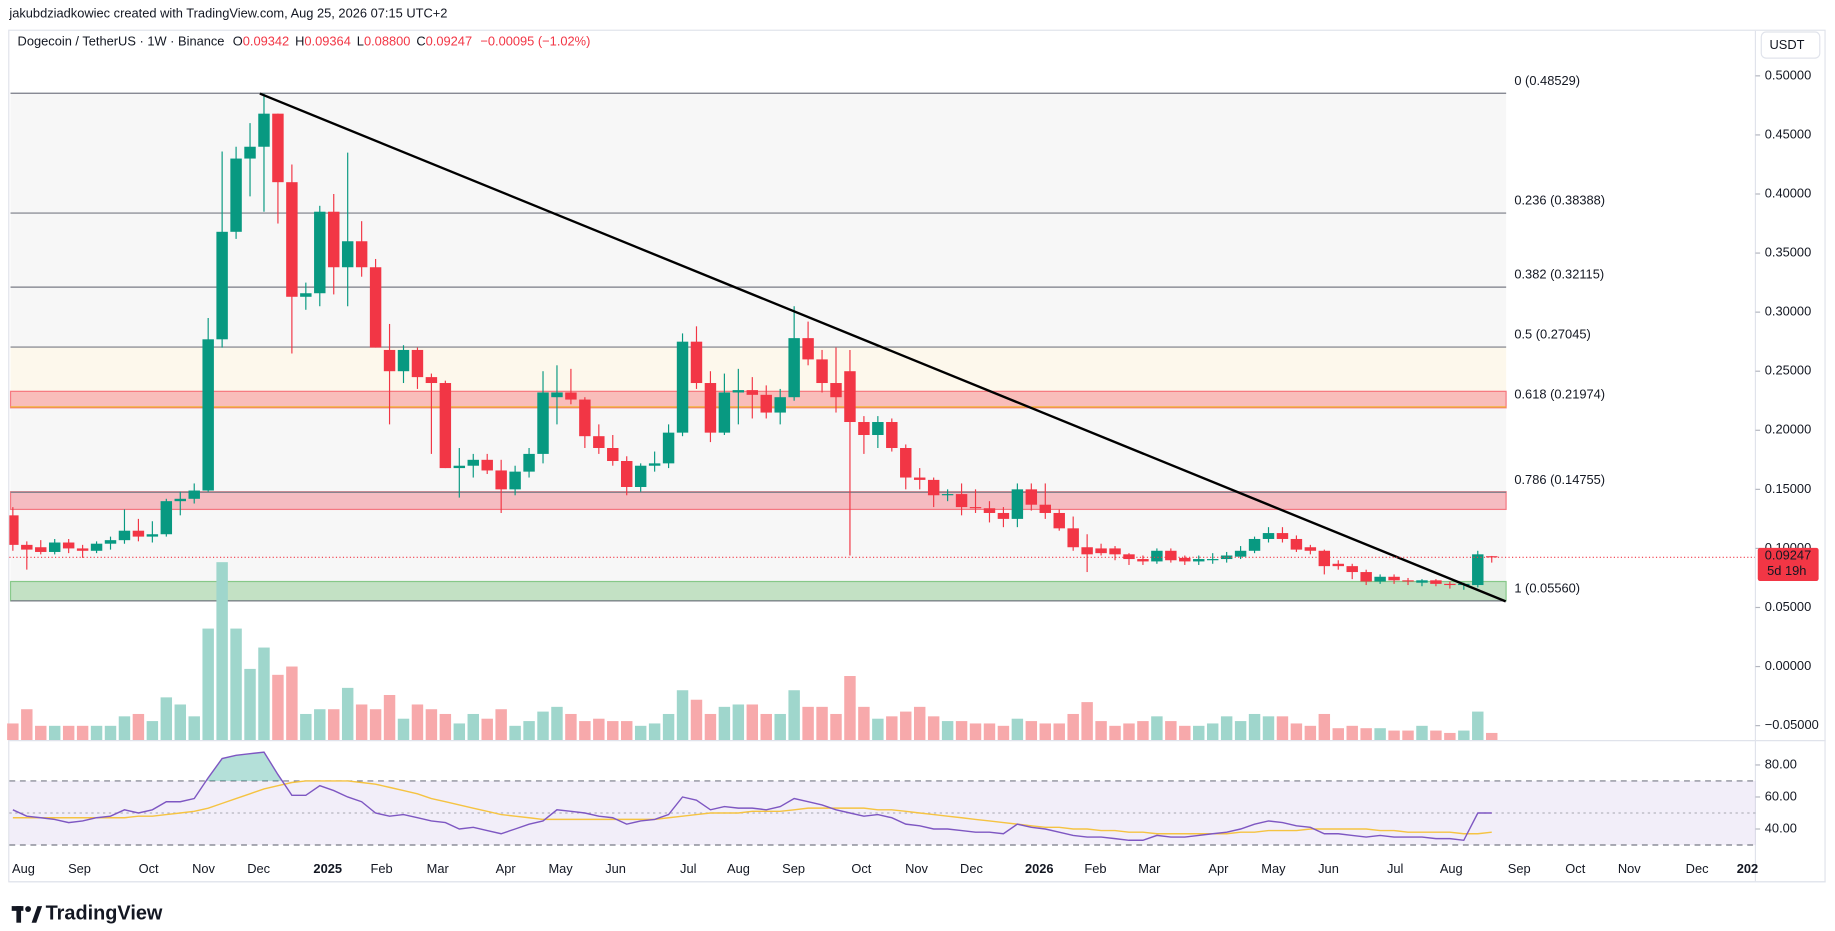 The width and height of the screenshot is (1835, 931). I want to click on countdown: 5d 19h, so click(1786, 570).